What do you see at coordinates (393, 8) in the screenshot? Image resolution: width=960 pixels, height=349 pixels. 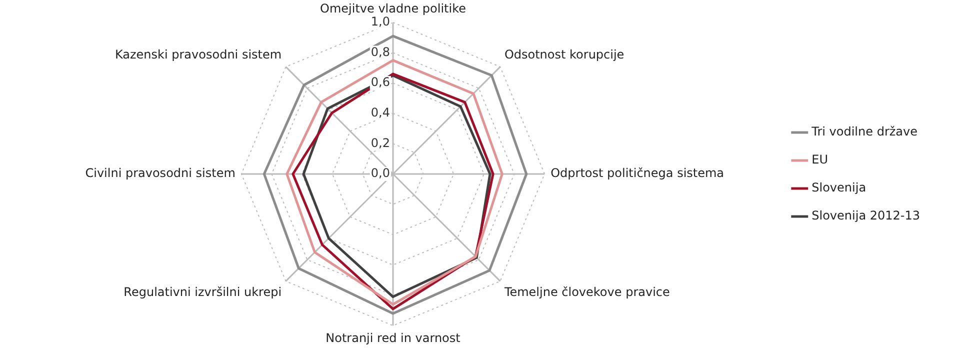 I see `spoke-label: Omejitve vladne politike` at bounding box center [393, 8].